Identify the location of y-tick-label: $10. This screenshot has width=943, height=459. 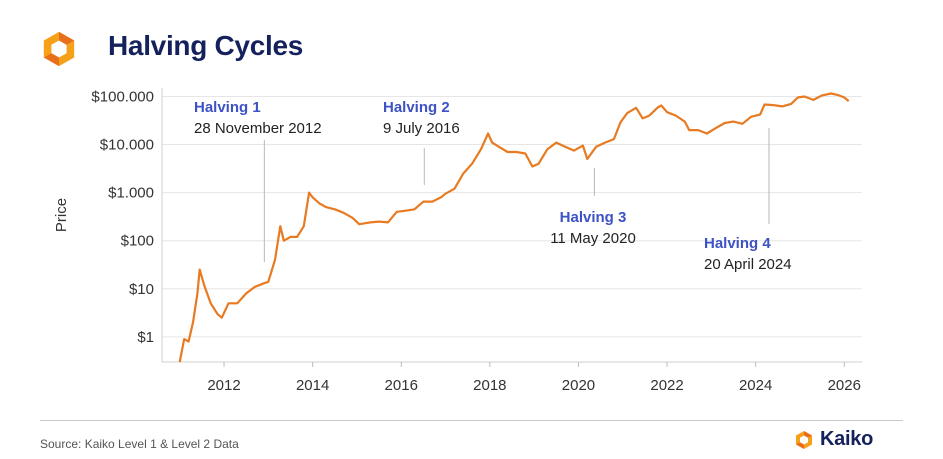
(141, 289).